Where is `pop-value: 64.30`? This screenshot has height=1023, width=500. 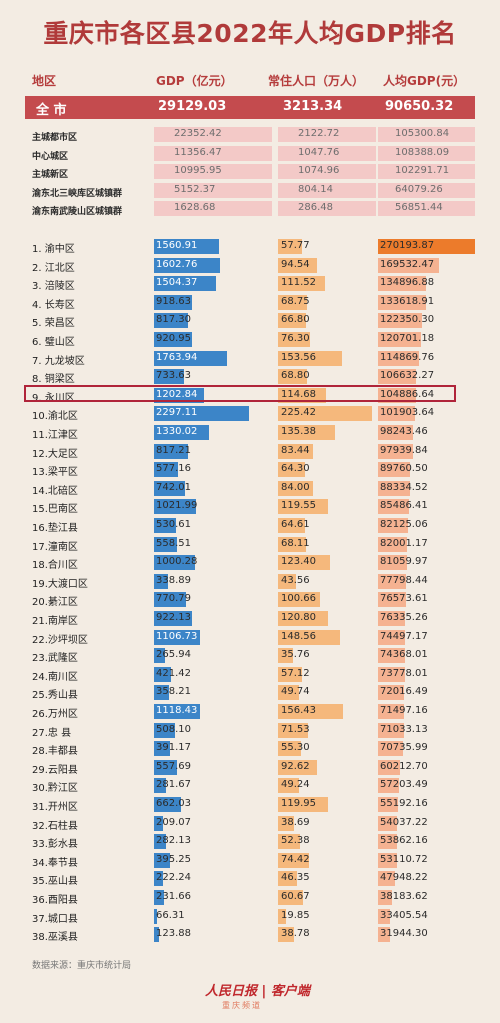
pop-value: 64.30 is located at coordinates (295, 469).